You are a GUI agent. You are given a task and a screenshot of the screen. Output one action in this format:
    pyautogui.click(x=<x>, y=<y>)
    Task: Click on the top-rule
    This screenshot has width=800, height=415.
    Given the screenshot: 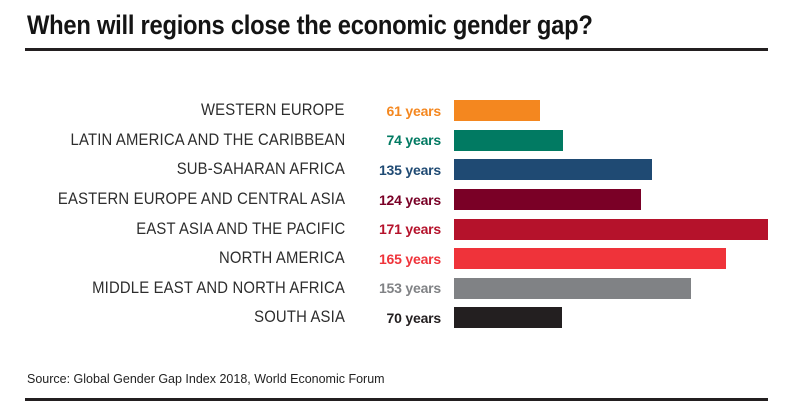 What is the action you would take?
    pyautogui.click(x=396, y=49)
    